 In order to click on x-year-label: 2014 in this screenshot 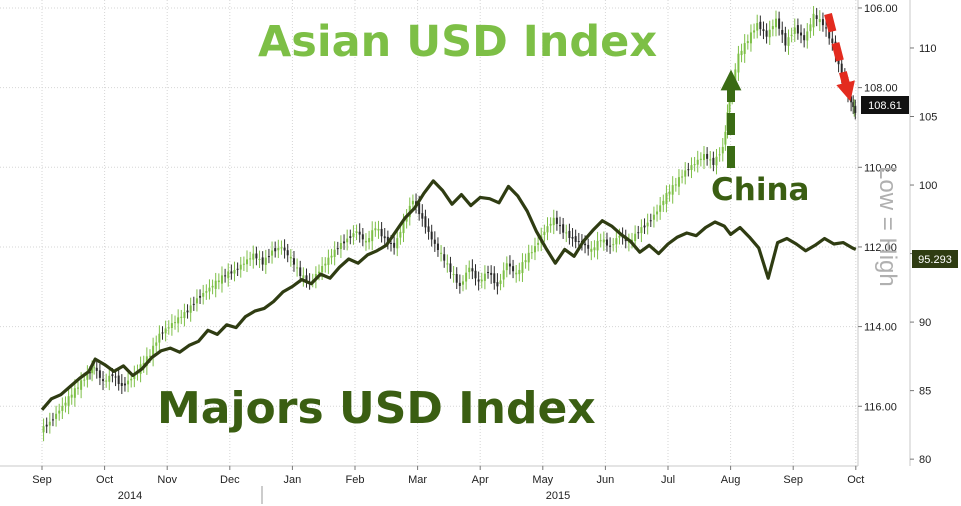, I will do `click(130, 496)`.